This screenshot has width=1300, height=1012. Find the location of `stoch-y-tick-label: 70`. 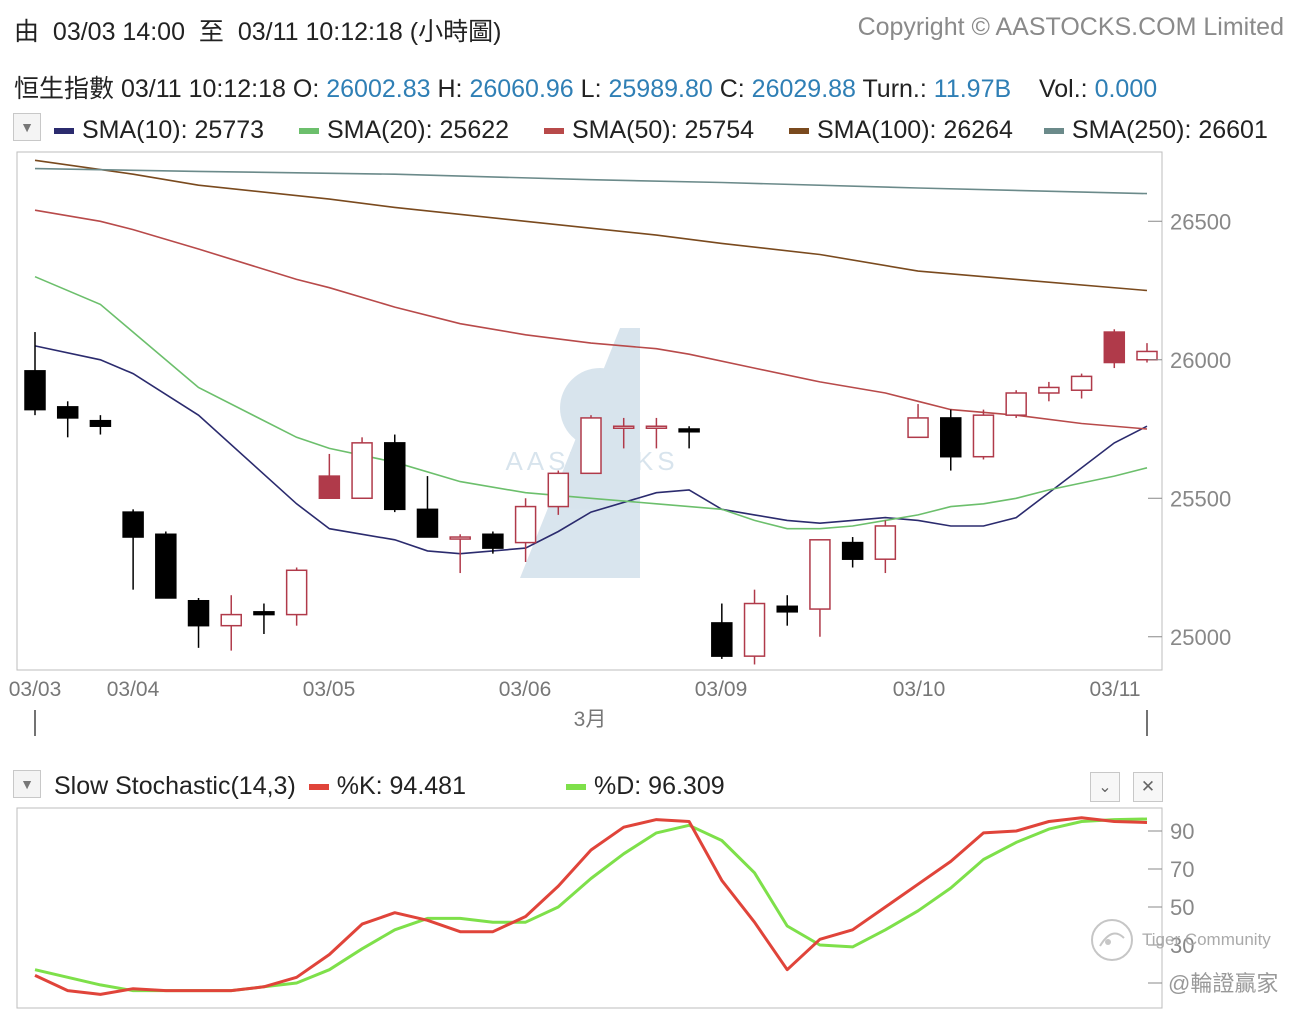

stoch-y-tick-label: 70 is located at coordinates (1182, 869).